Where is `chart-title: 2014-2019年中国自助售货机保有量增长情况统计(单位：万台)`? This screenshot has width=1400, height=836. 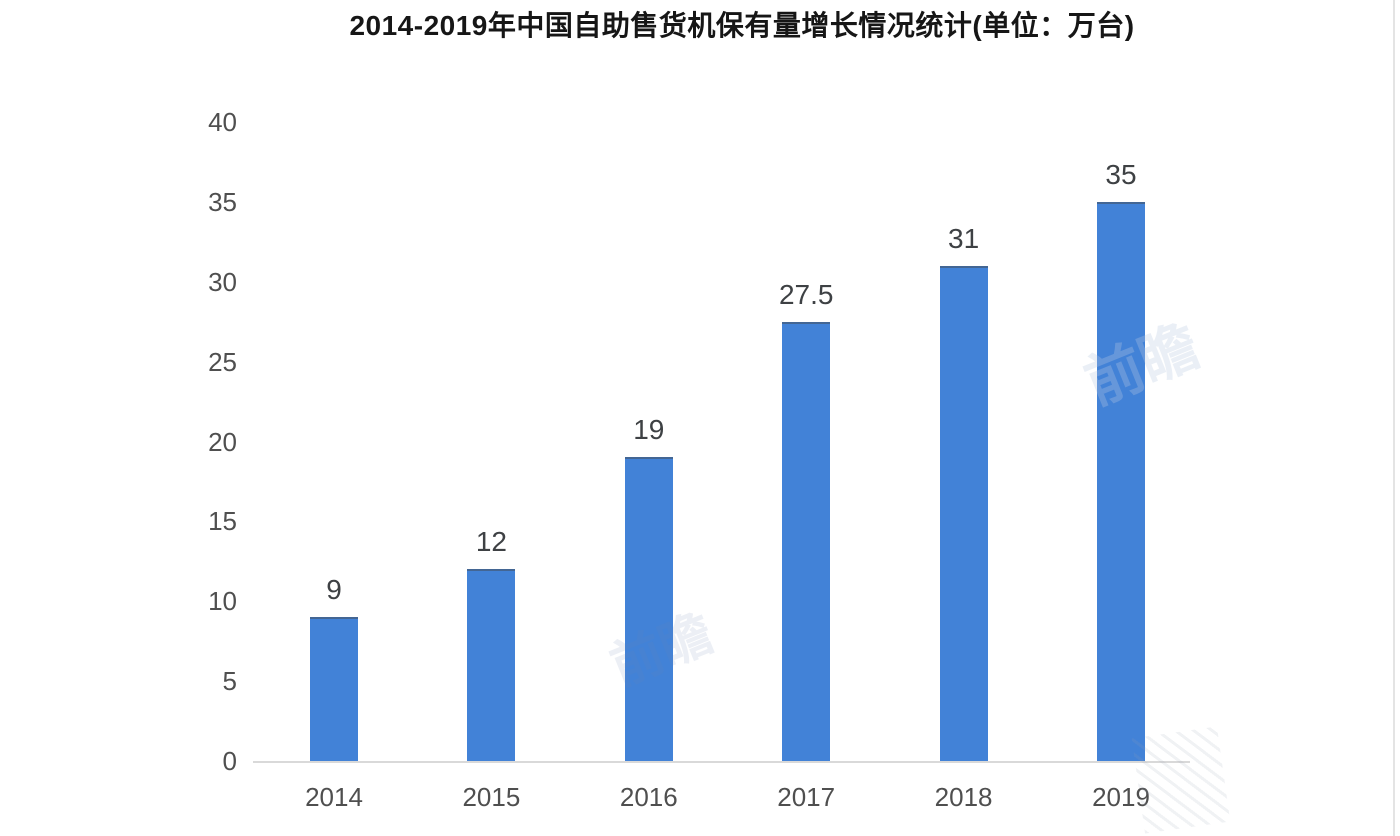
chart-title: 2014-2019年中国自助售货机保有量增长情况统计(单位：万台) is located at coordinates (742, 25).